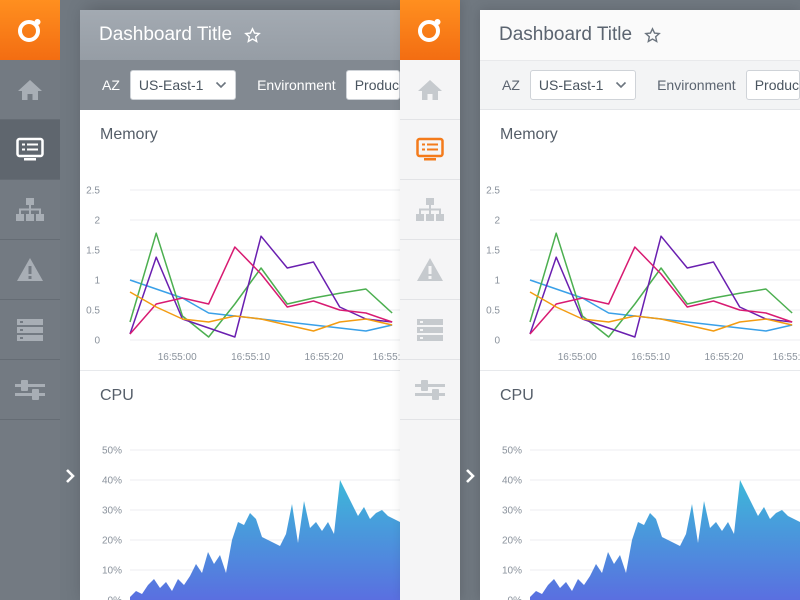 This screenshot has width=800, height=600. What do you see at coordinates (115, 598) in the screenshot?
I see `cpu-y-tick: 0%` at bounding box center [115, 598].